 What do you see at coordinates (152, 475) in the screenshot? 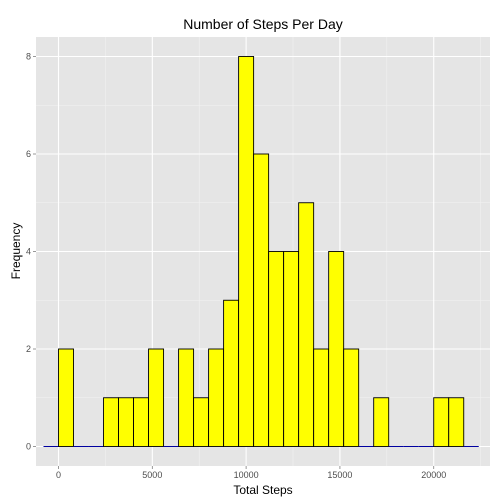
I see `x-tick-label: 5000` at bounding box center [152, 475].